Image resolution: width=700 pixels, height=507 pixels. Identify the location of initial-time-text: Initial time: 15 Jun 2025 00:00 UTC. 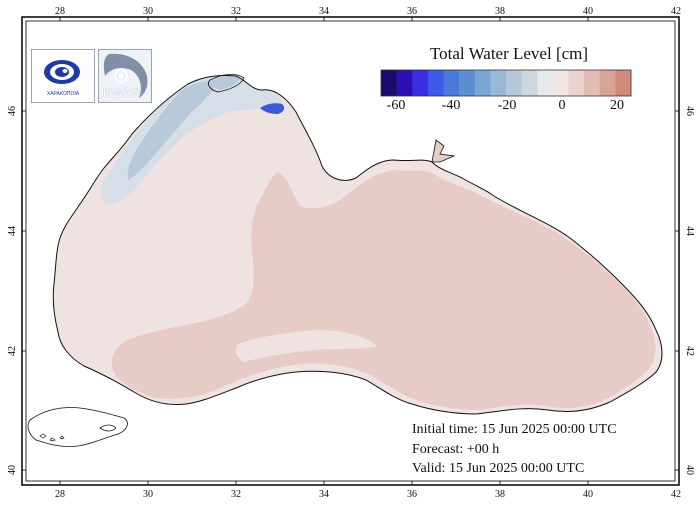
(514, 429).